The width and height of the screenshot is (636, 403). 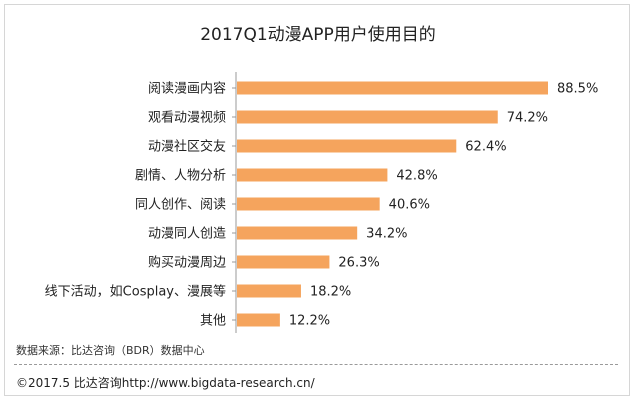 I want to click on category-label: 线下活动，如Cosplay、漫展等, so click(x=135, y=292).